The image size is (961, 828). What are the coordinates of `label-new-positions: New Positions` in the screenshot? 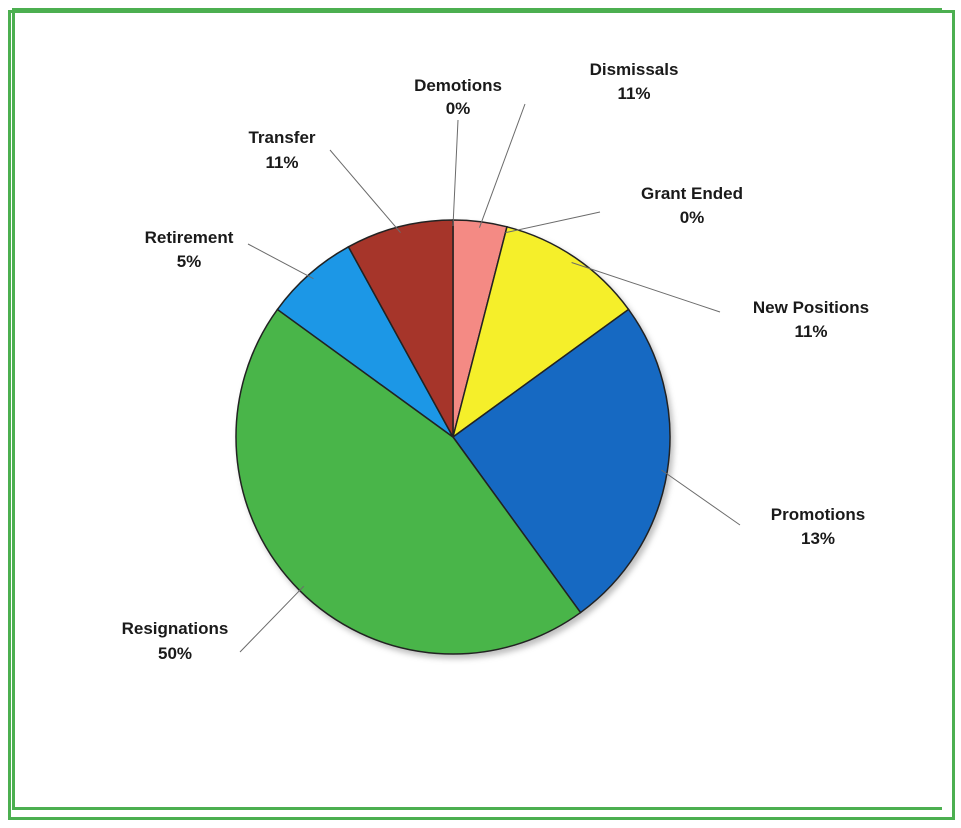 It's located at (811, 307).